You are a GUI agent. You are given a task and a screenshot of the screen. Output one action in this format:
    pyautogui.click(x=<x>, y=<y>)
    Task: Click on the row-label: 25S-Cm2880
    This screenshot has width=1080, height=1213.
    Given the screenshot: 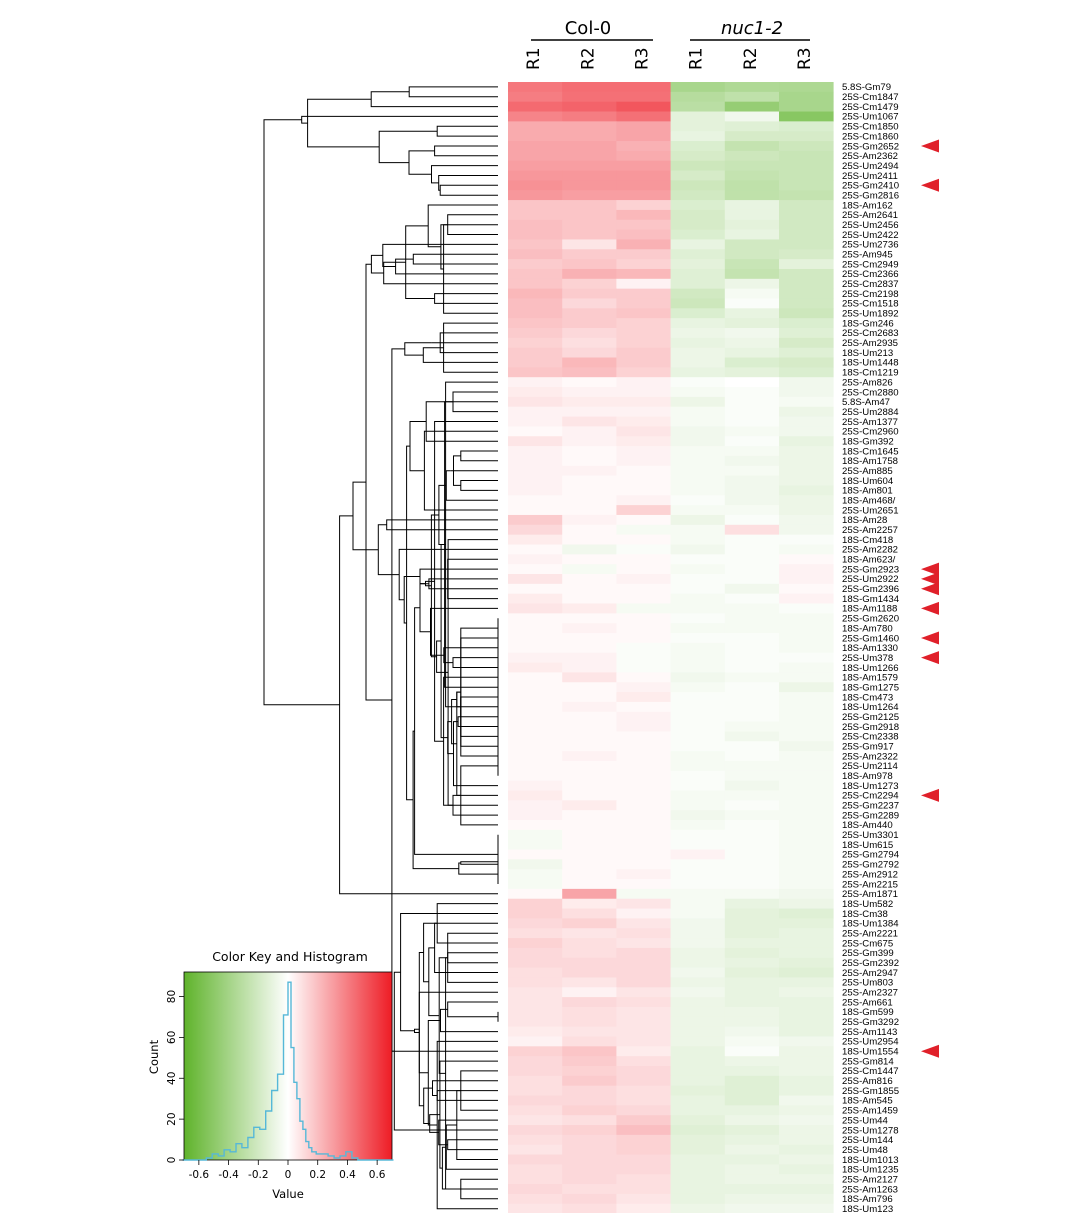 What is the action you would take?
    pyautogui.click(x=870, y=392)
    